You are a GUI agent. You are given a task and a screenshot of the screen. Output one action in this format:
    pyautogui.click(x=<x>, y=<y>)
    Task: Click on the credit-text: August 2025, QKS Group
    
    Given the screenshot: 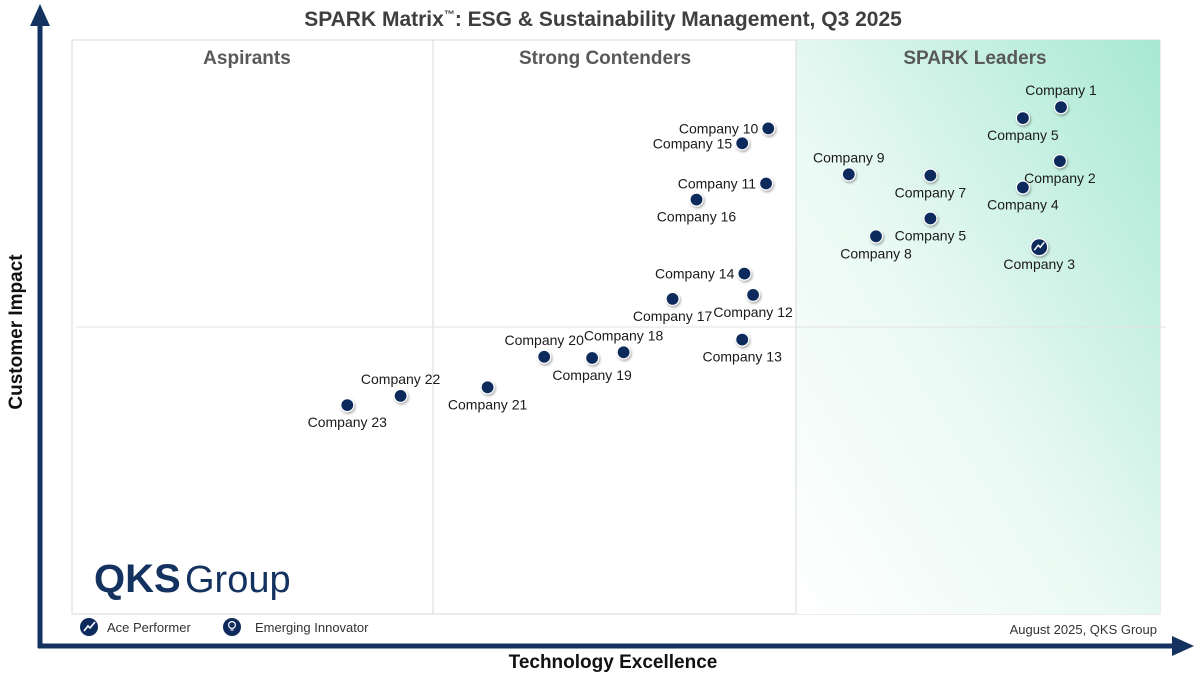 What is the action you would take?
    pyautogui.click(x=1083, y=629)
    